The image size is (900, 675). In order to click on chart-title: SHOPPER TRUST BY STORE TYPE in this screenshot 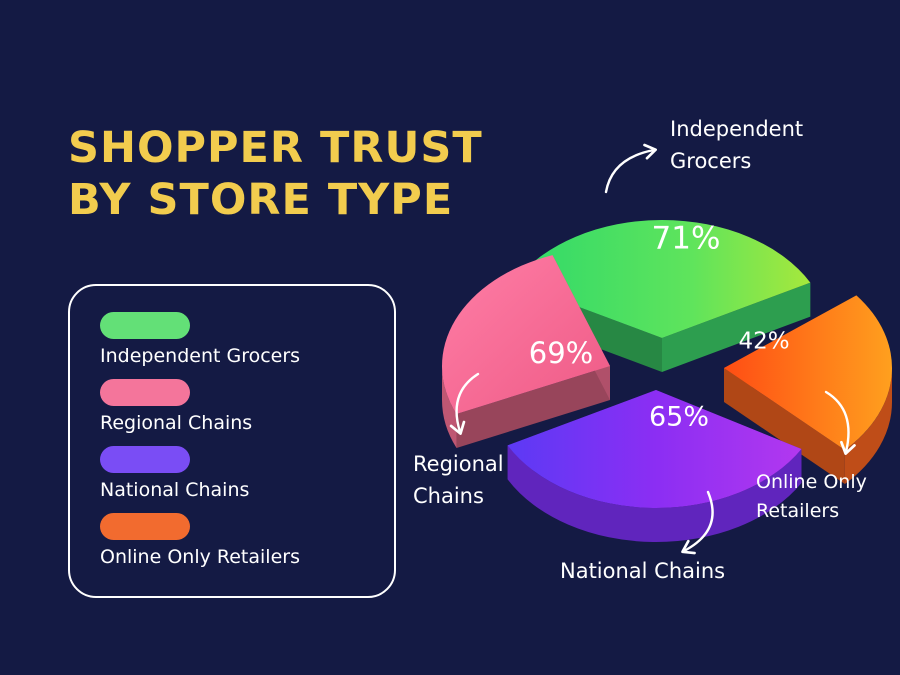, I will do `click(275, 174)`.